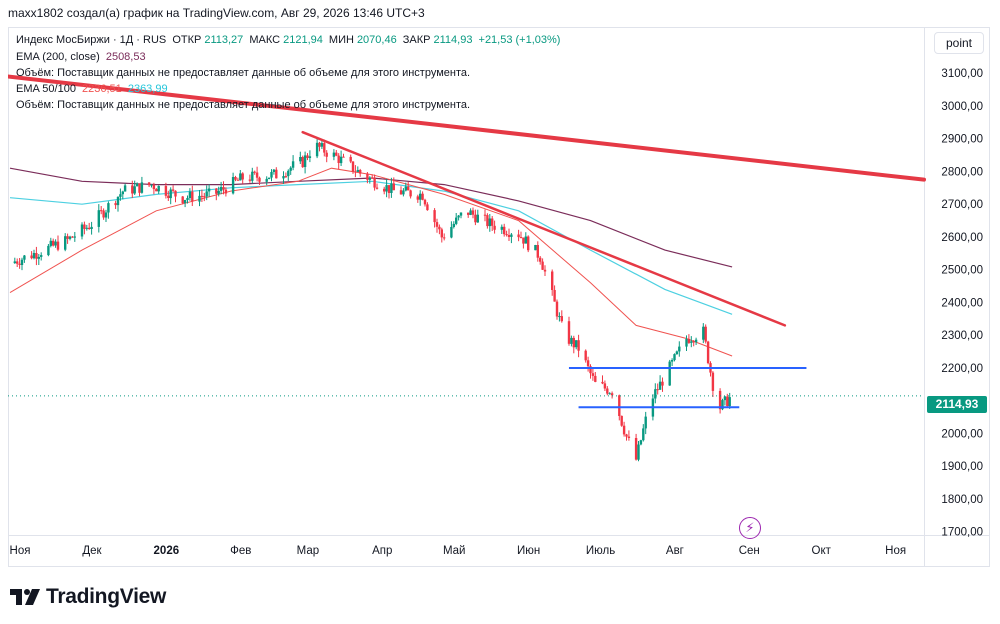 The height and width of the screenshot is (624, 1000). What do you see at coordinates (240, 551) in the screenshot?
I see `x-tick-label: Фев` at bounding box center [240, 551].